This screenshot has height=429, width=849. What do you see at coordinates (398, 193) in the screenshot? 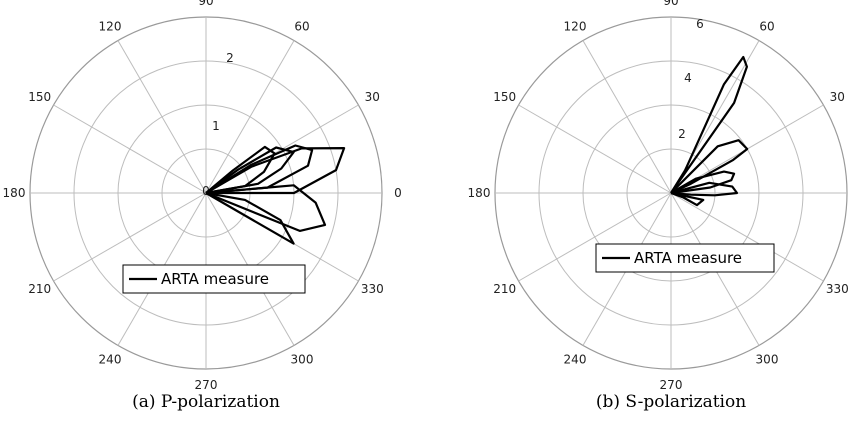
I see `theta-tick-label: 0` at bounding box center [398, 193].